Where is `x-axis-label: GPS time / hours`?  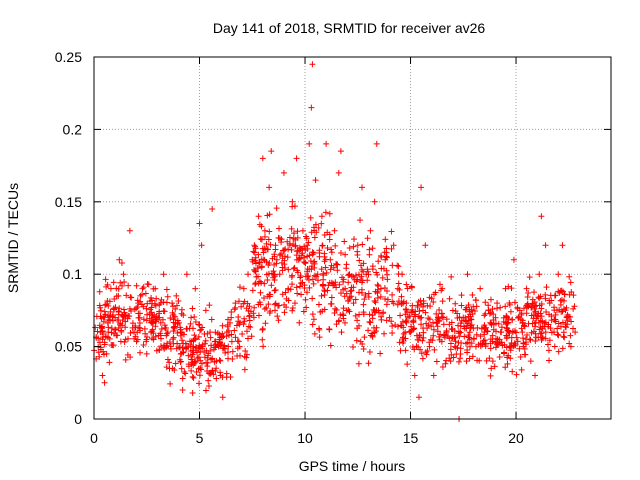 x-axis-label: GPS time / hours is located at coordinates (352, 466).